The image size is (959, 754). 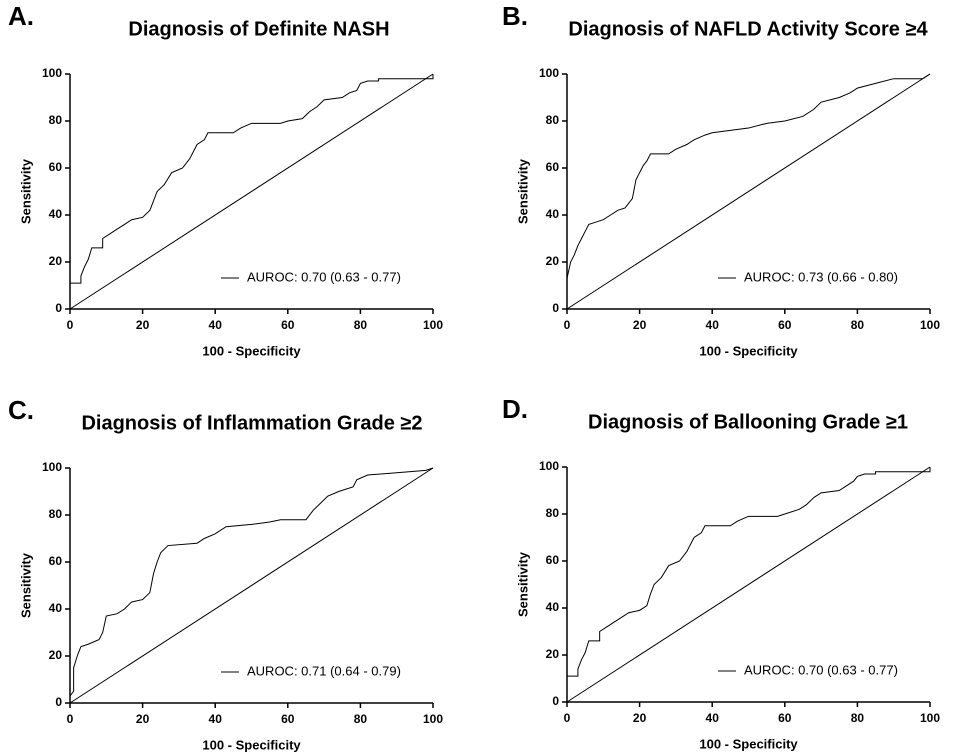 I want to click on panel-label: C., so click(x=21, y=410).